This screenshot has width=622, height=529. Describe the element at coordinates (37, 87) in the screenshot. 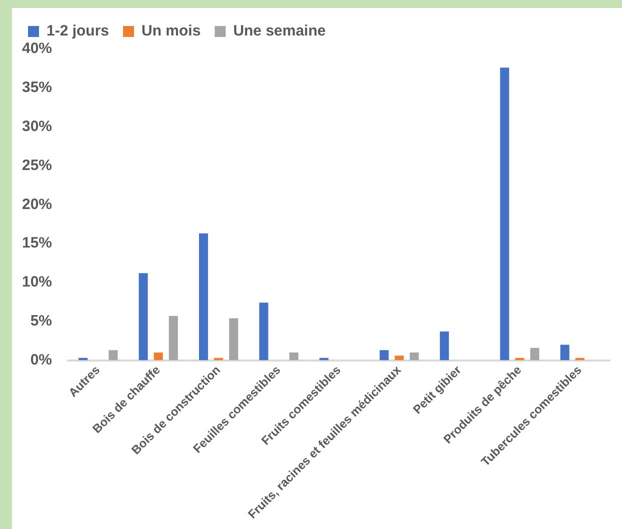

I see `y-tick-label: 35%` at that location.